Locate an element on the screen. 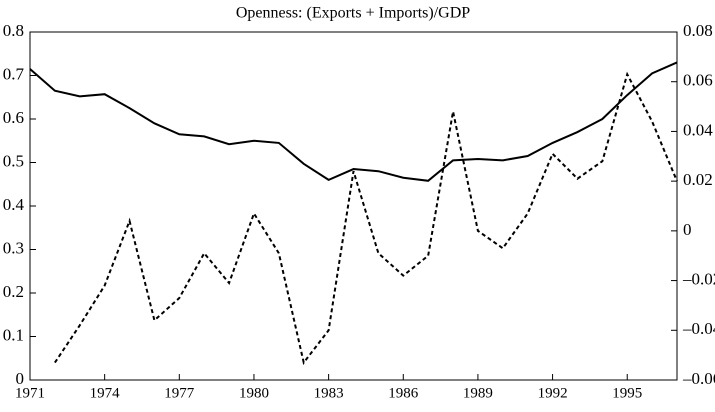 The height and width of the screenshot is (412, 715). x-tick-label: 1971 is located at coordinates (30, 393).